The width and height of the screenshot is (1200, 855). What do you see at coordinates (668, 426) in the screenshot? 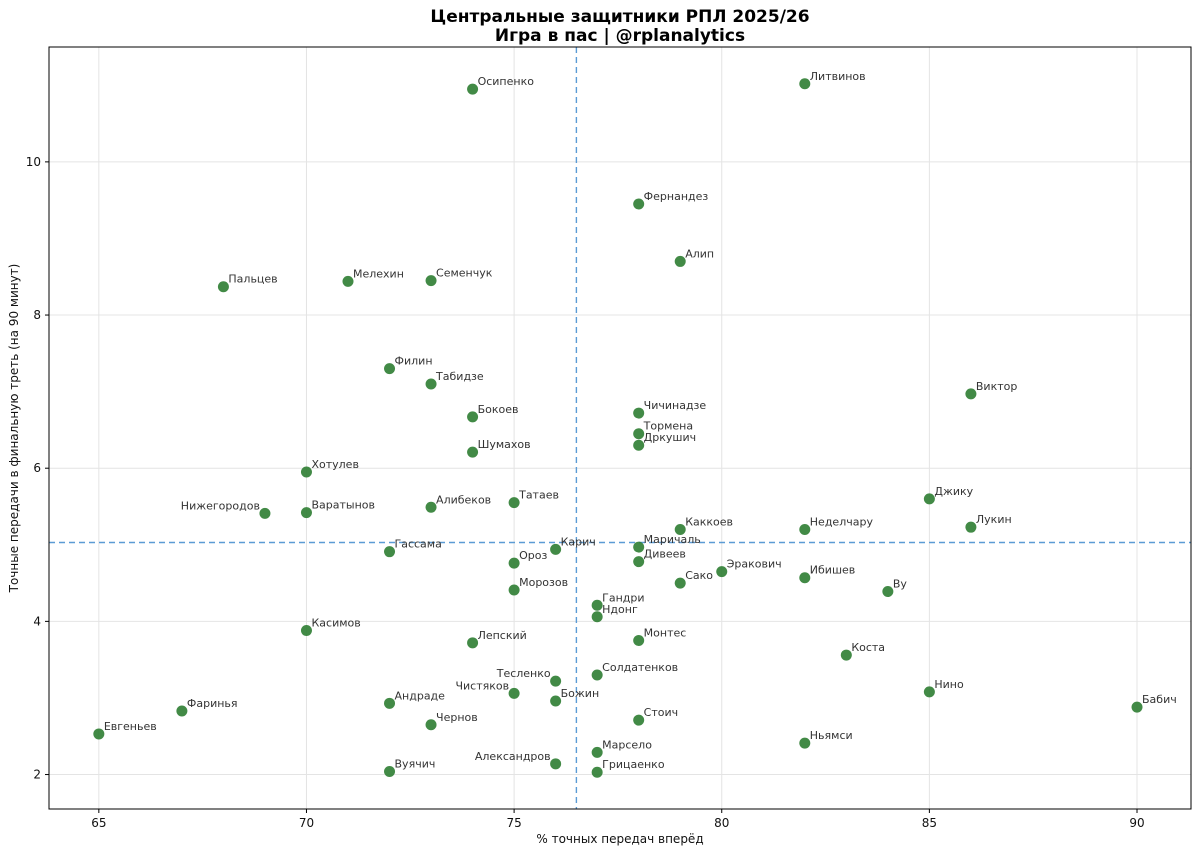
I see `point-label: Тормена` at bounding box center [668, 426].